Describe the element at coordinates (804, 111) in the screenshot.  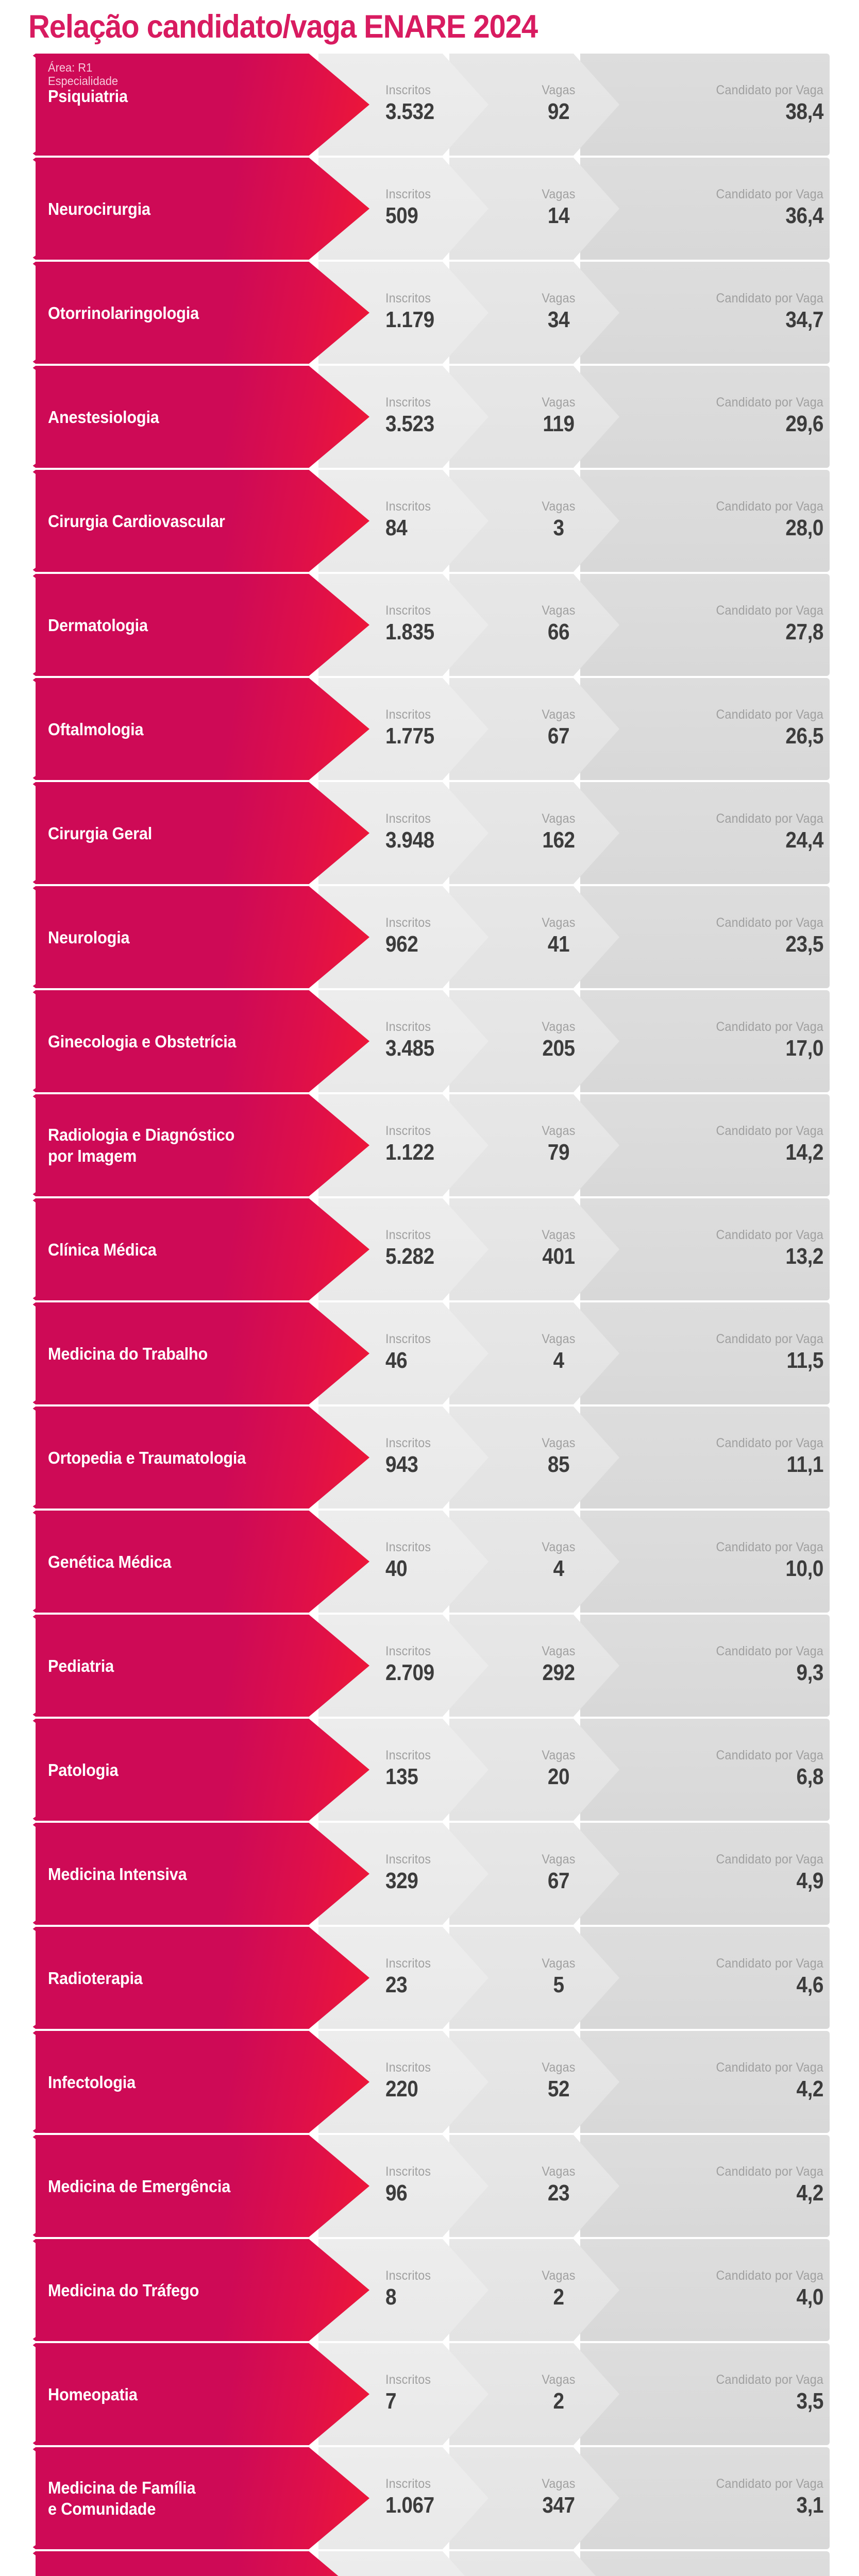
I see `candidato-por-vaga-value: 38,4` at that location.